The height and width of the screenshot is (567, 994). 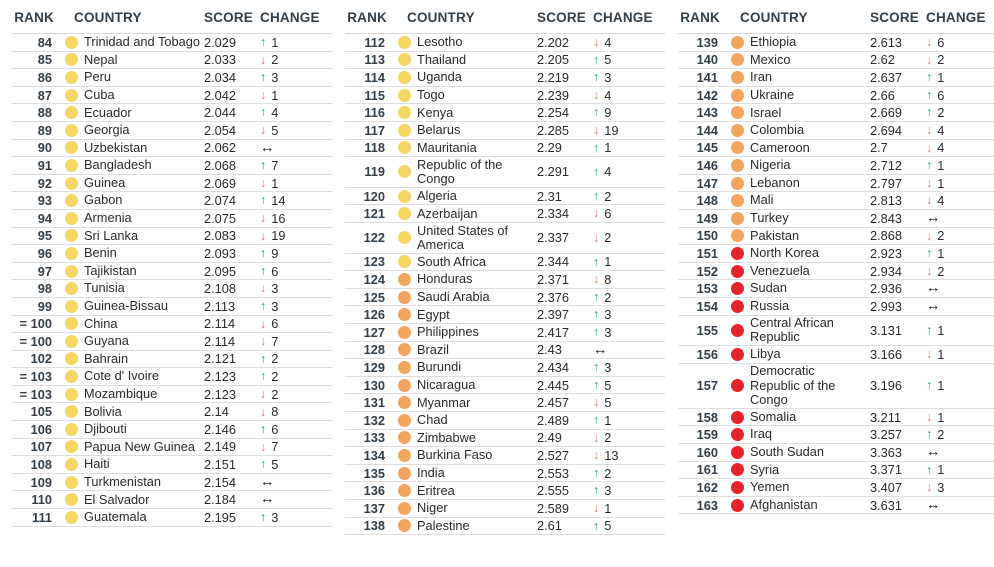 What do you see at coordinates (374, 526) in the screenshot?
I see `rank-cell: 138` at bounding box center [374, 526].